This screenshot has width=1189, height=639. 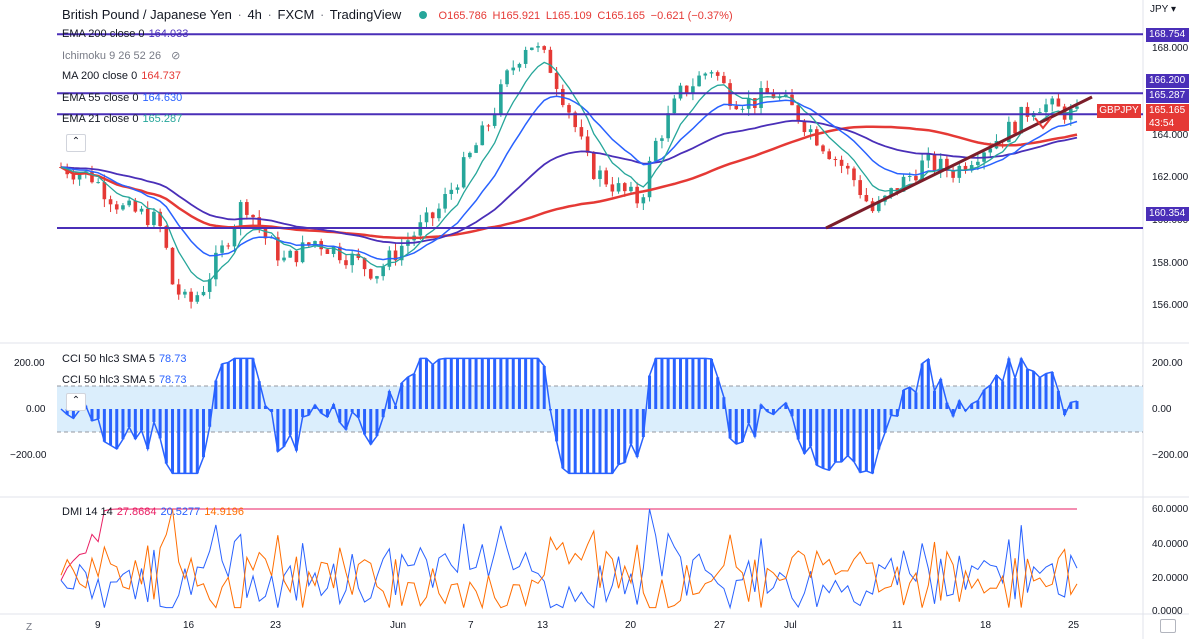 What do you see at coordinates (76, 402) in the screenshot?
I see `collapse-cci-legend-button: ⌃` at bounding box center [76, 402].